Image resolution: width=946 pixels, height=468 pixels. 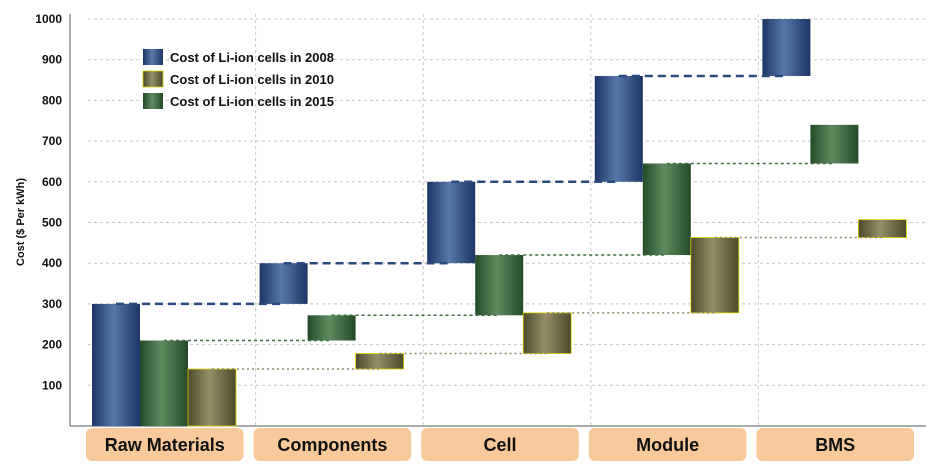 What do you see at coordinates (52, 385) in the screenshot?
I see `y-tick-label: 100` at bounding box center [52, 385].